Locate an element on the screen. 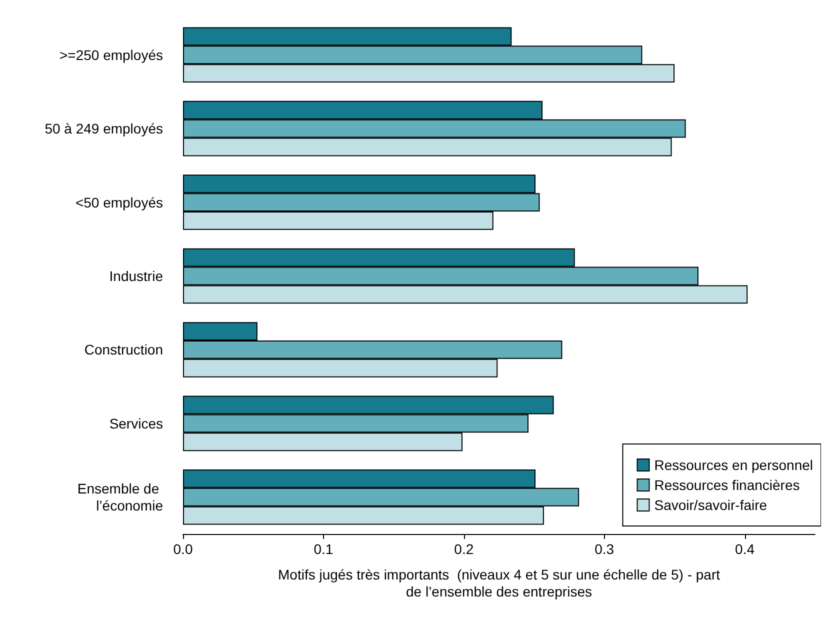 This screenshot has width=829, height=632. y-tick-label: 50 à 249 employés is located at coordinates (103, 128).